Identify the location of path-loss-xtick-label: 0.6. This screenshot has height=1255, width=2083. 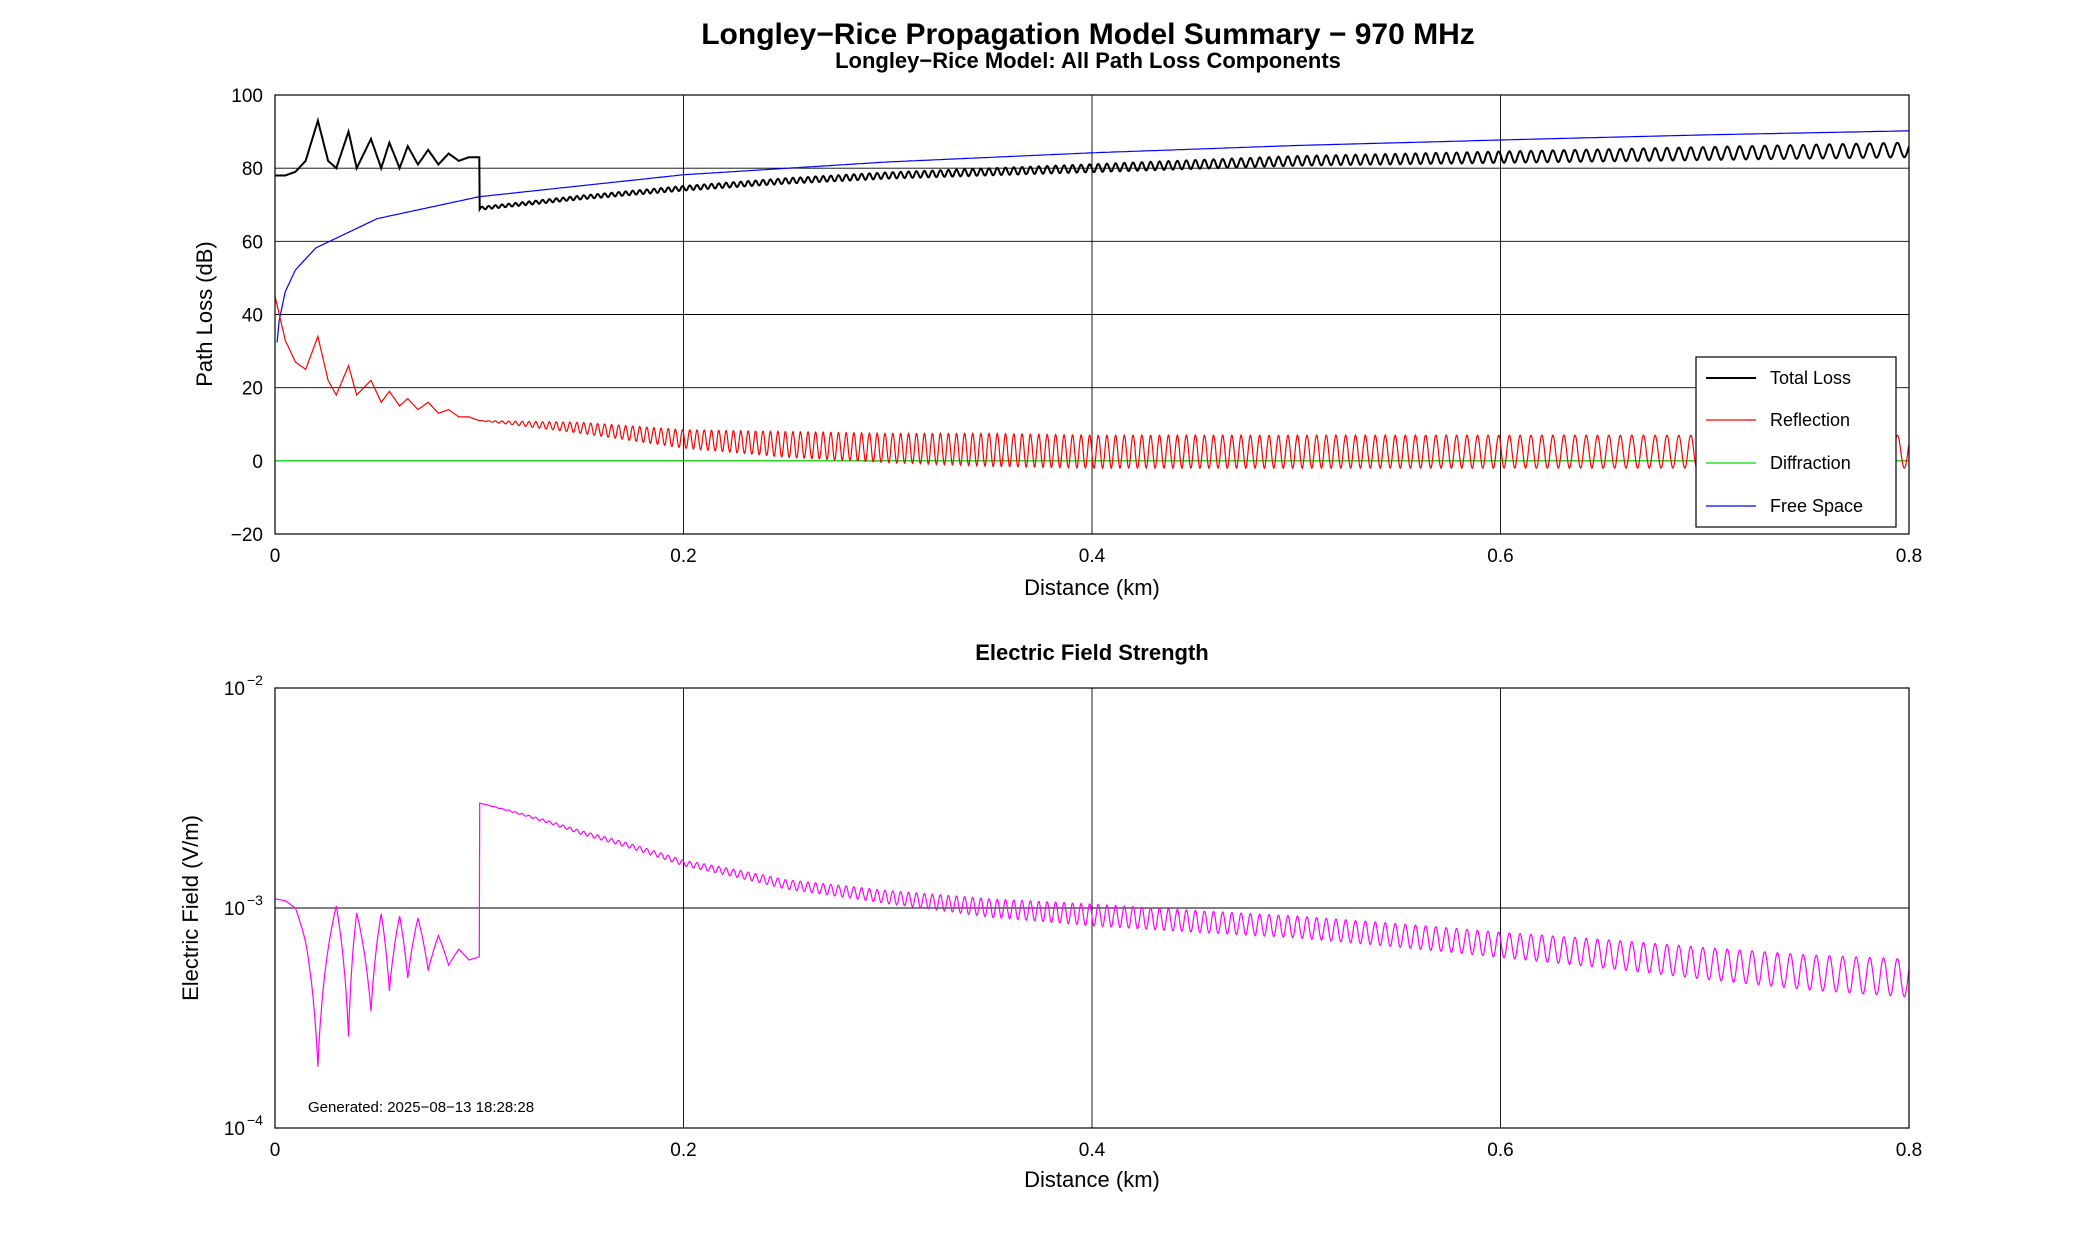
(1500, 556).